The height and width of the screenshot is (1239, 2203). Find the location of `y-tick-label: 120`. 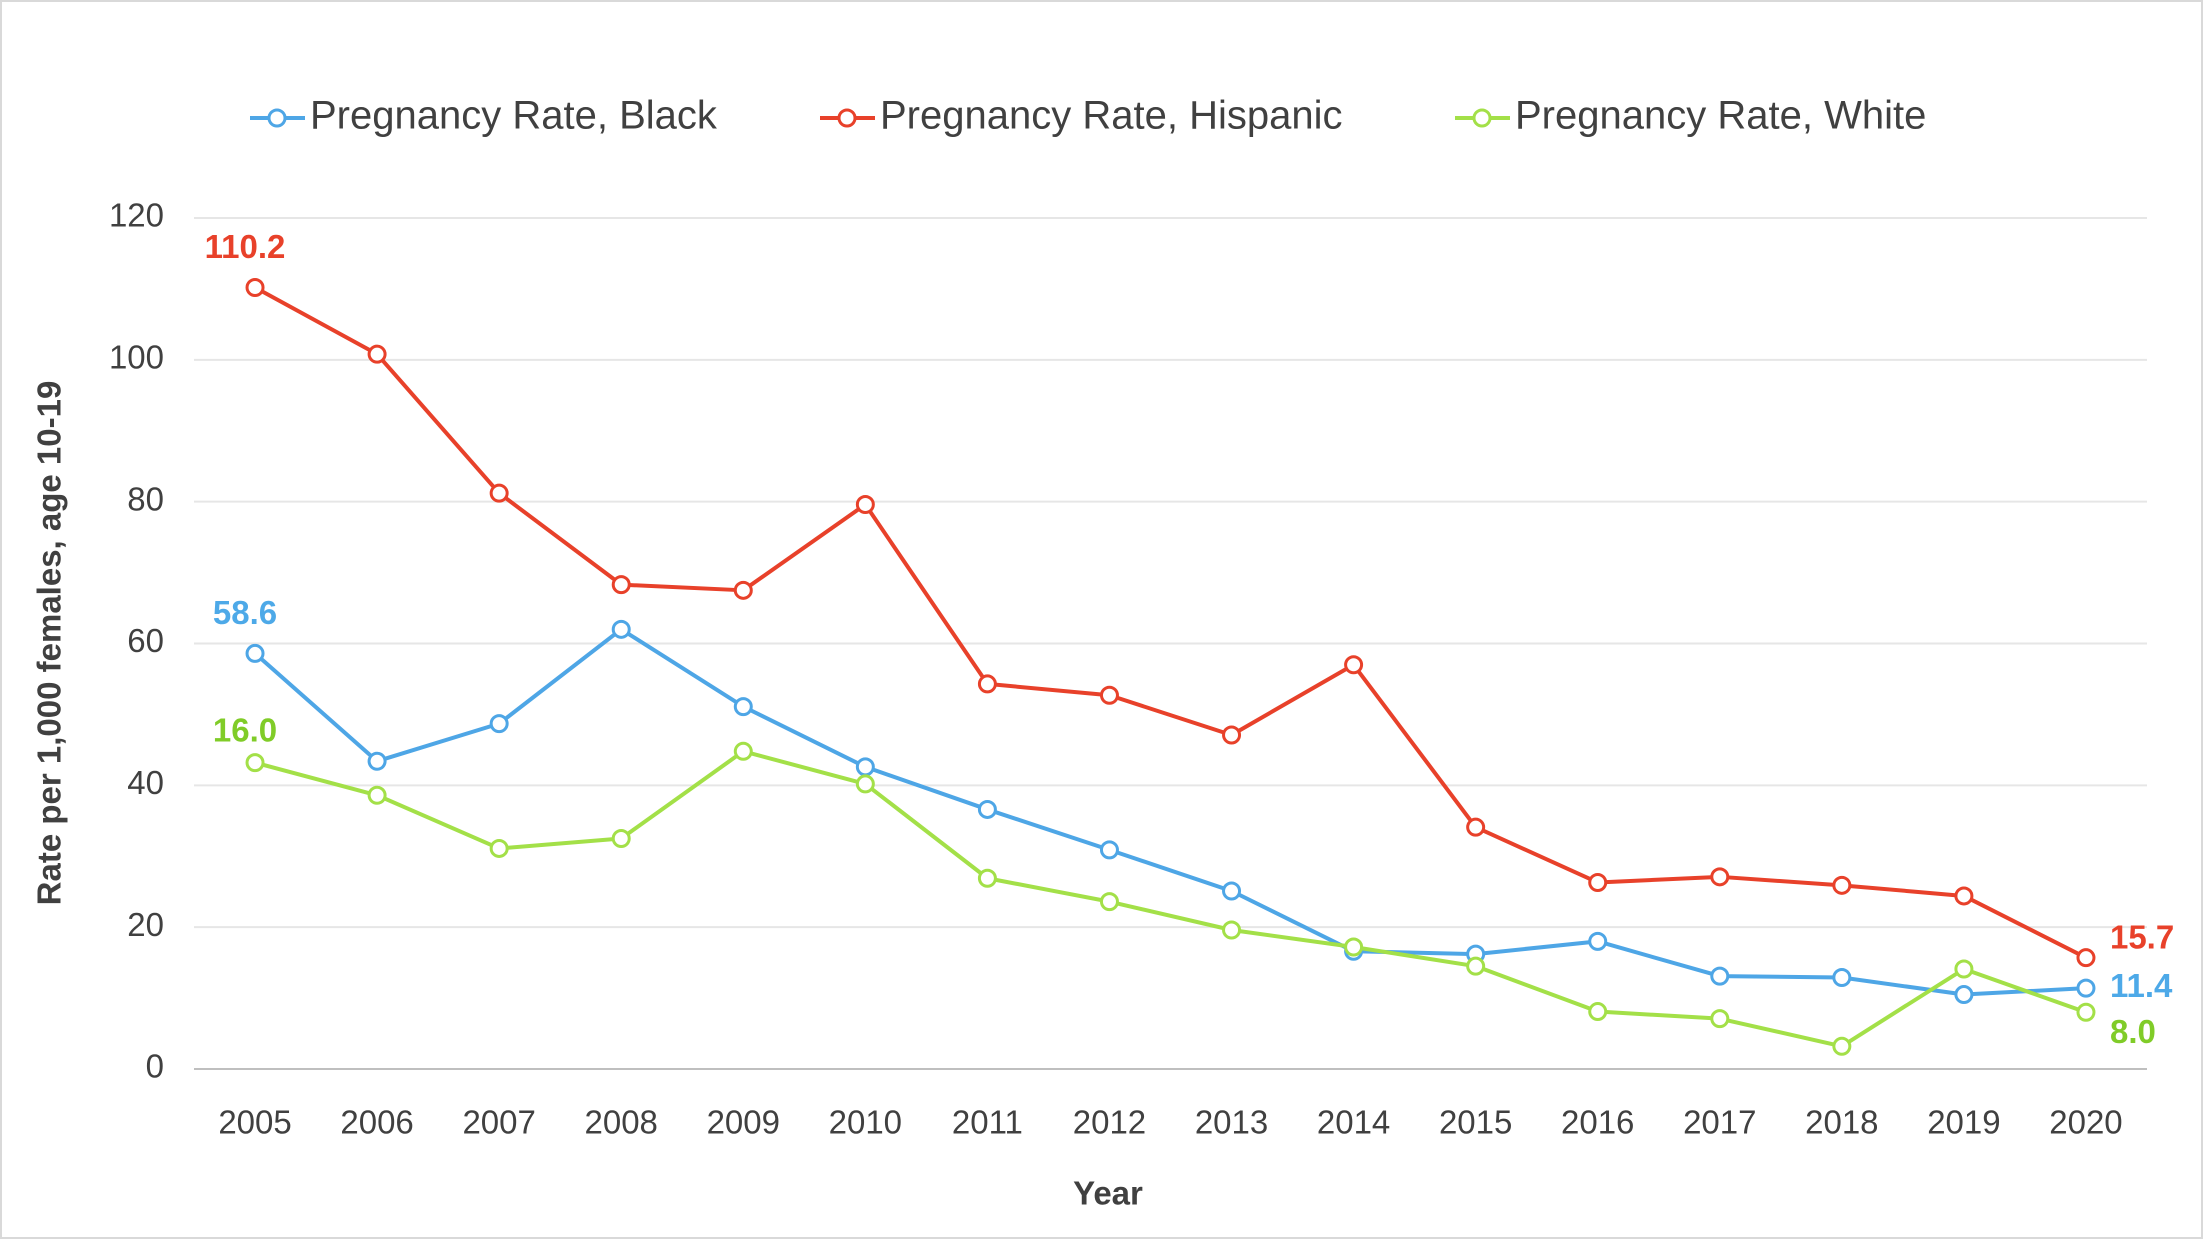

y-tick-label: 120 is located at coordinates (136, 215).